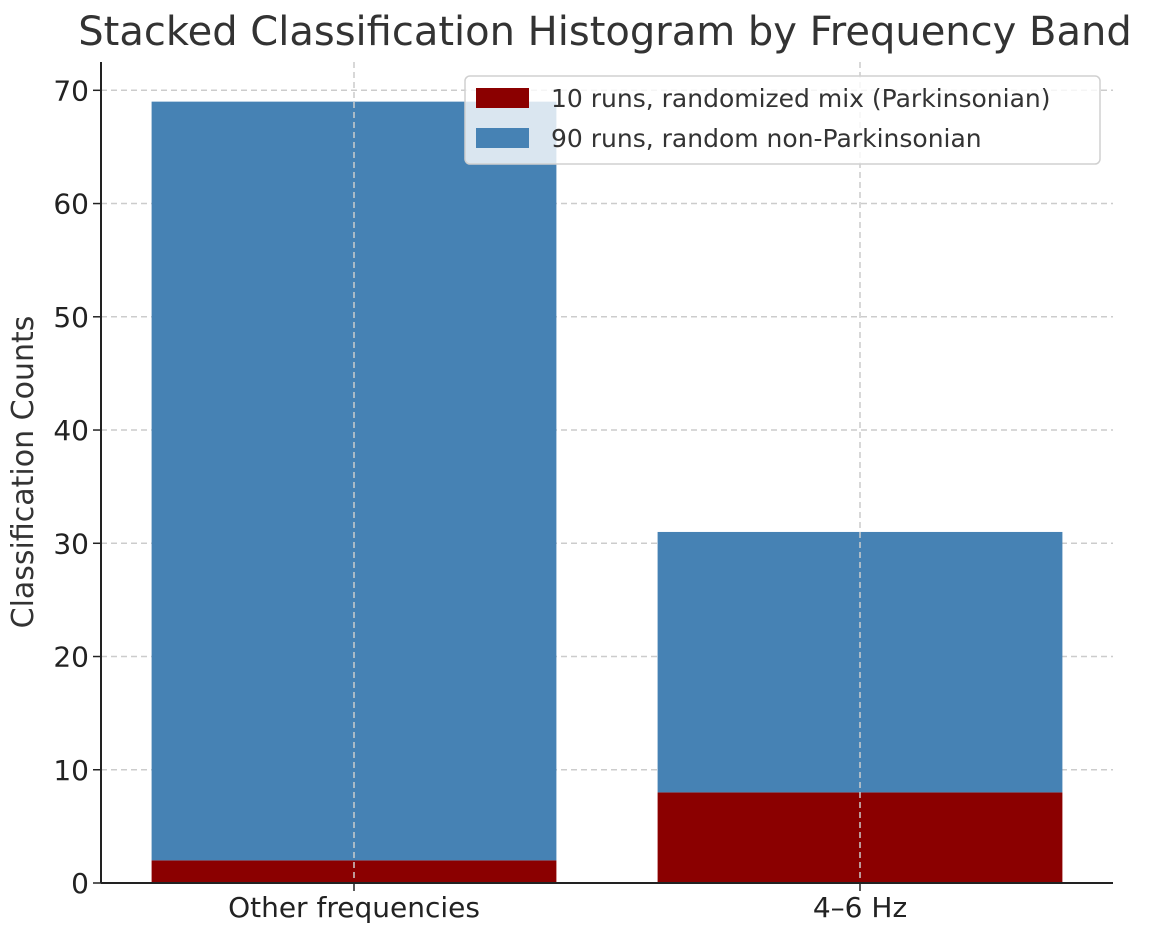  Describe the element at coordinates (766, 138) in the screenshot. I see `legend-label: 90 runs, random non-Parkinsonian` at that location.